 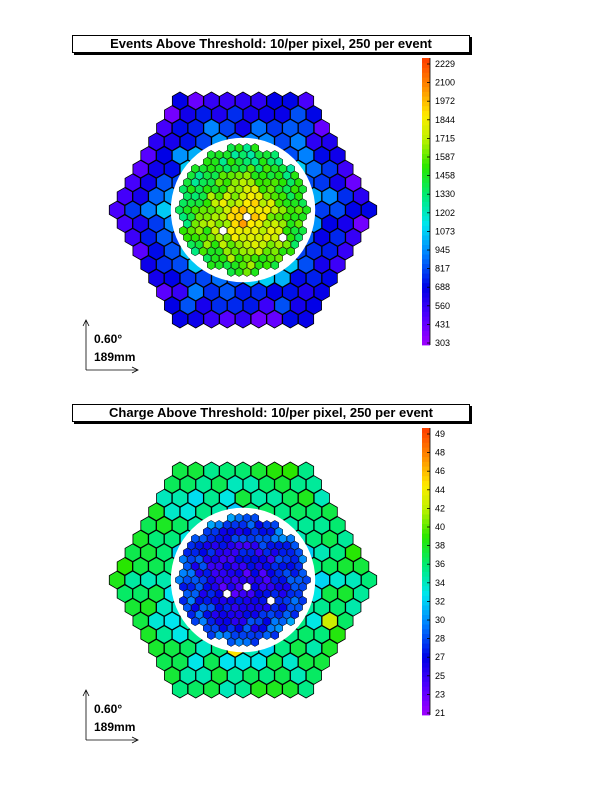 What do you see at coordinates (442, 324) in the screenshot?
I see `color-scale-tick-label: 431` at bounding box center [442, 324].